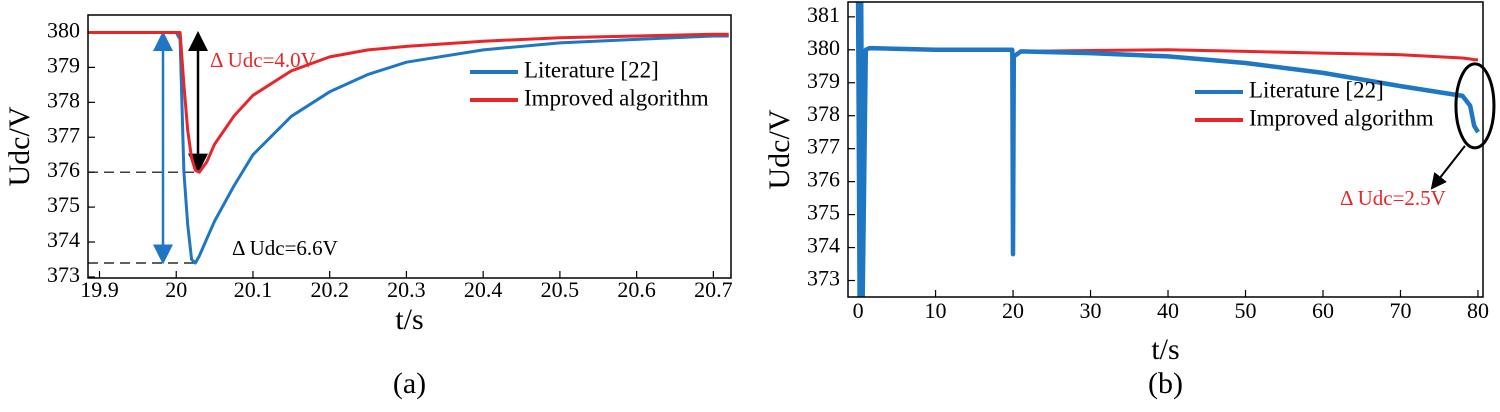 This screenshot has height=412, width=1500. I want to click on x-tick-label: 20.1, so click(253, 289).